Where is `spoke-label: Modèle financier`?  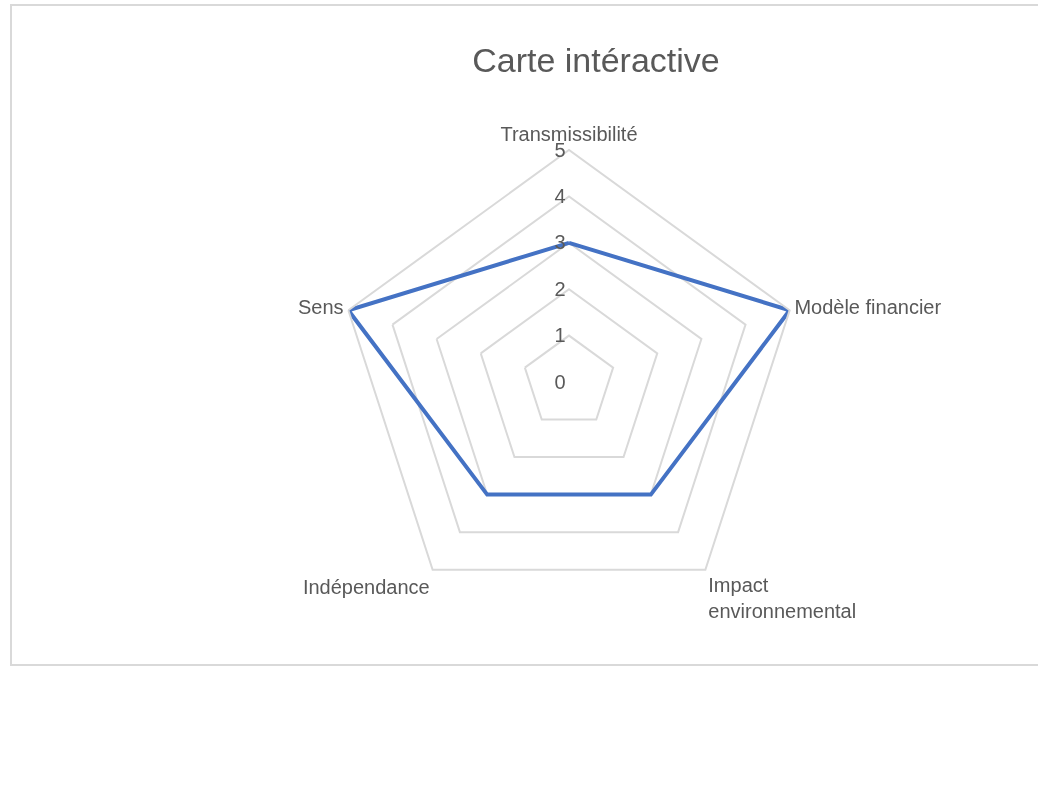 spoke-label: Modèle financier is located at coordinates (868, 307).